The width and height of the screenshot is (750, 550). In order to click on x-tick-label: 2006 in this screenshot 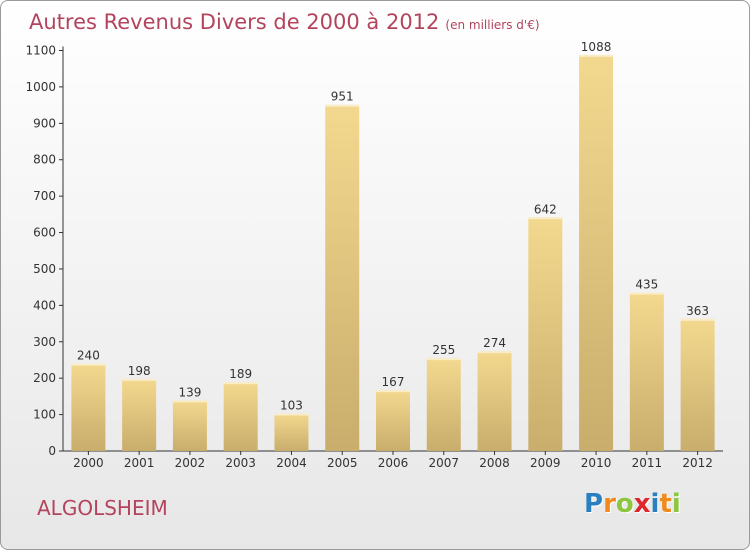, I will do `click(393, 463)`.